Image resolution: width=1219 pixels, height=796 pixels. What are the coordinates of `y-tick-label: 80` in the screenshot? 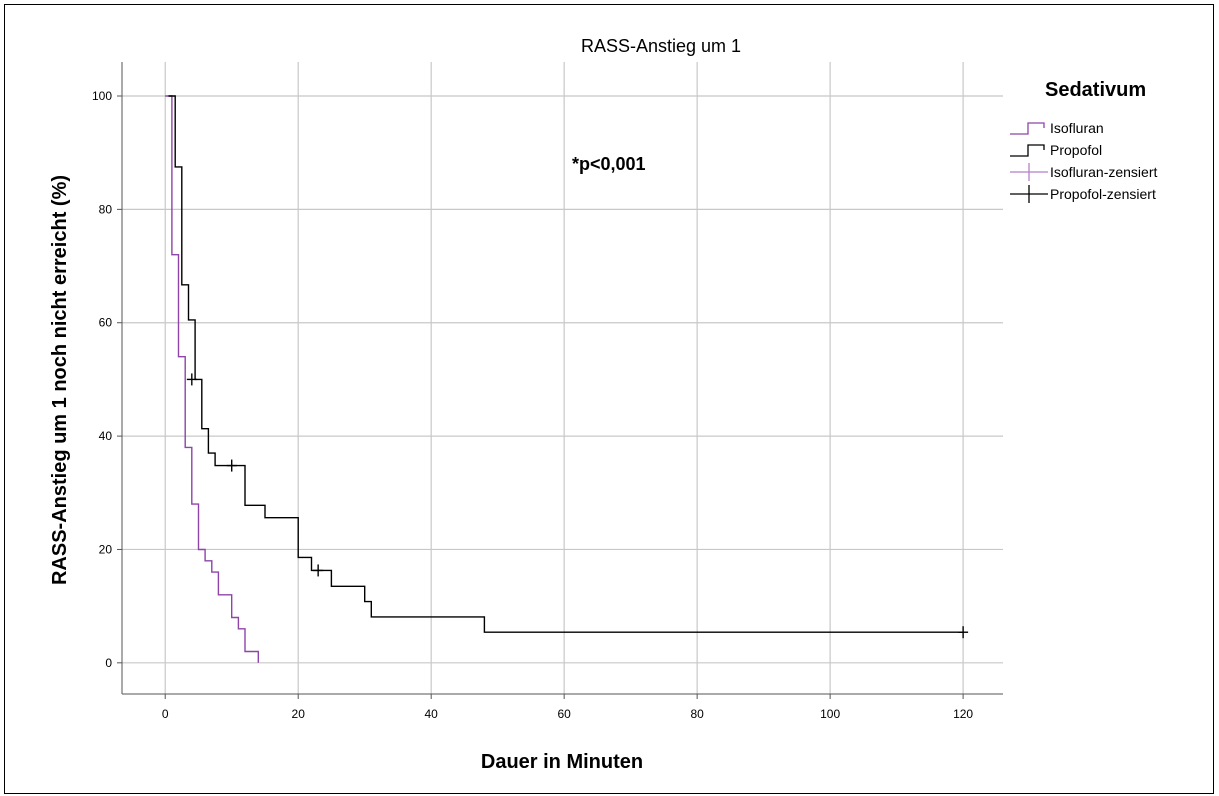 It's located at (106, 209).